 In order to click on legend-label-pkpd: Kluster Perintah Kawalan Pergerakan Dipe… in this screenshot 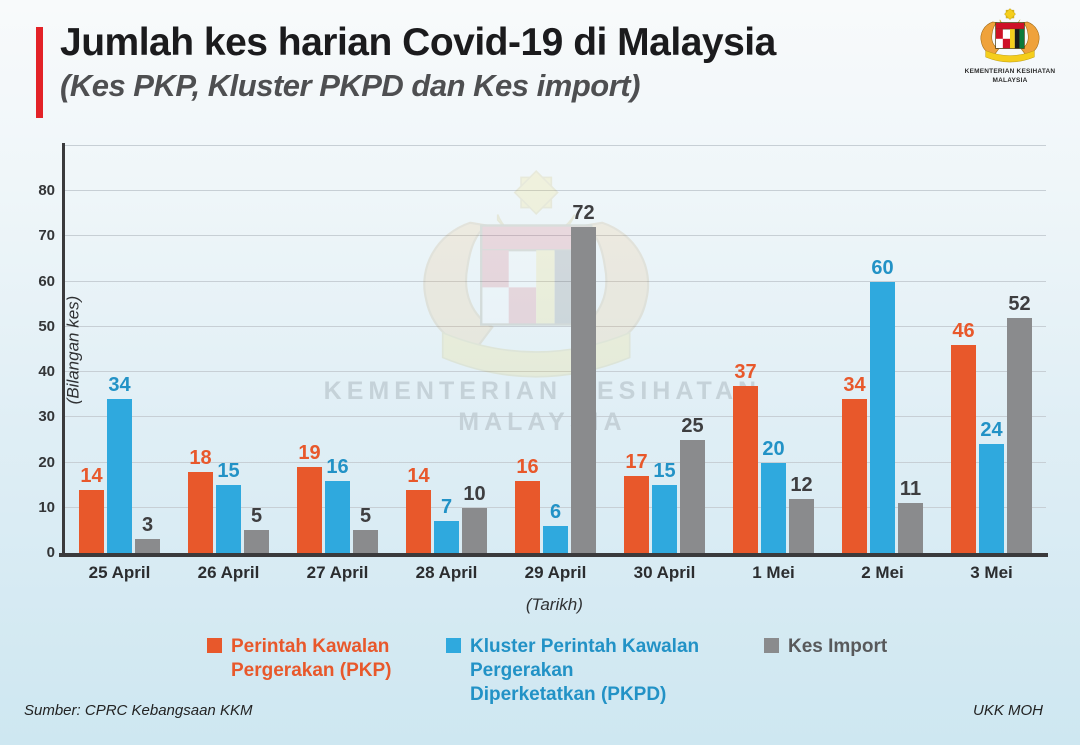, I will do `click(585, 670)`.